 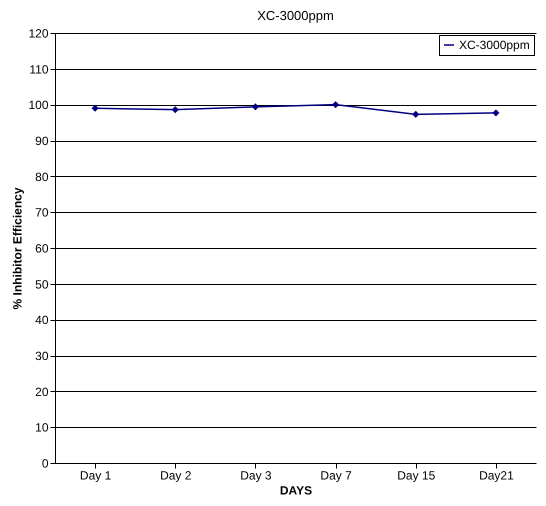 What do you see at coordinates (496, 475) in the screenshot?
I see `x-tick-label: Day21` at bounding box center [496, 475].